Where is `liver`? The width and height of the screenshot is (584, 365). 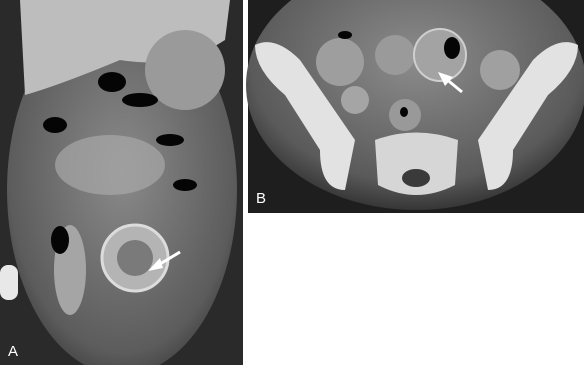 liver is located at coordinates (125, 47).